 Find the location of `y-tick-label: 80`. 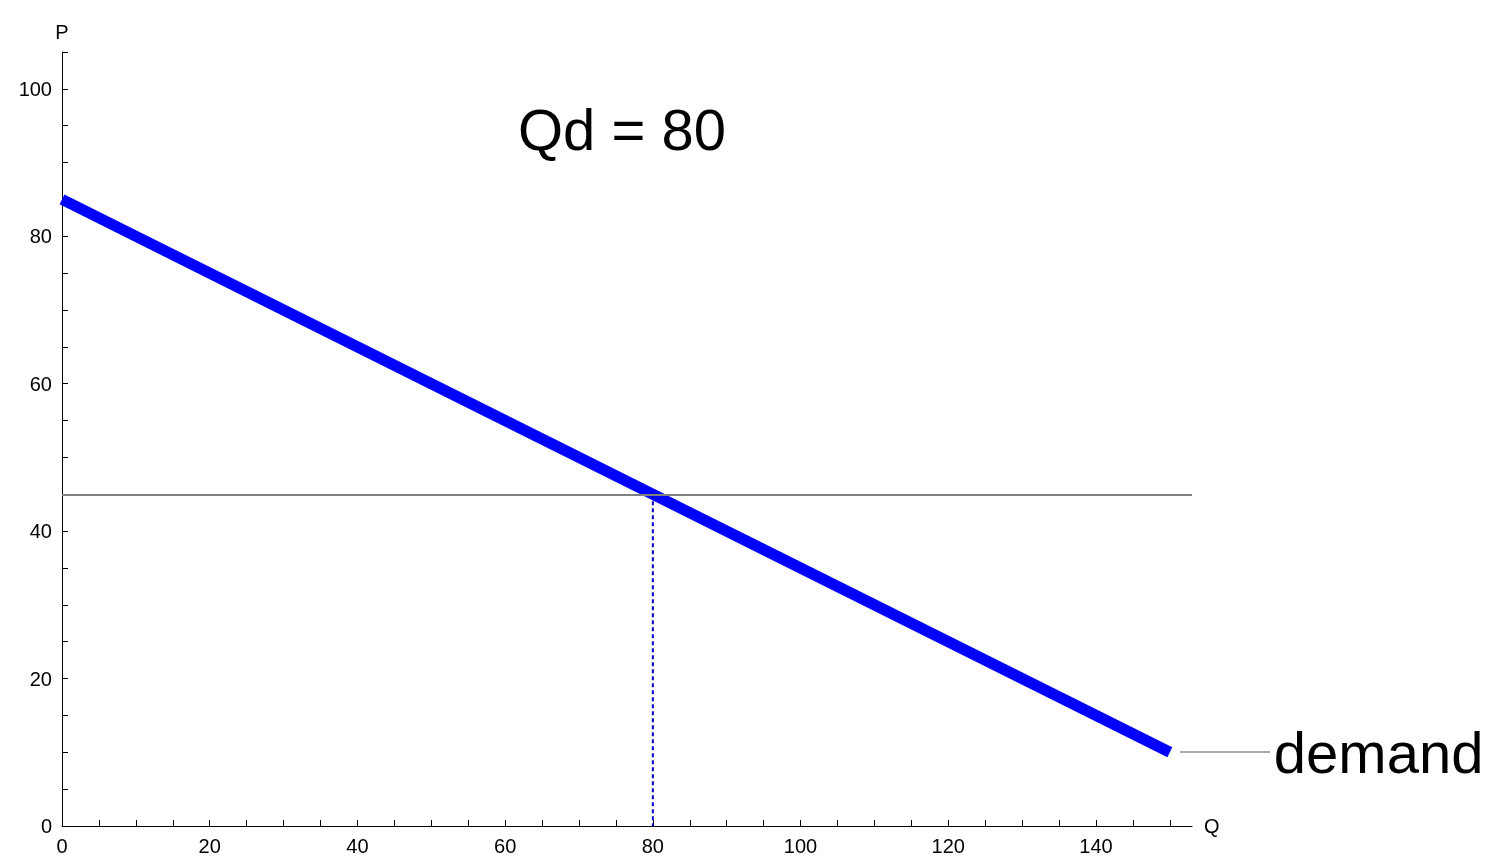

y-tick-label: 80 is located at coordinates (40, 236).